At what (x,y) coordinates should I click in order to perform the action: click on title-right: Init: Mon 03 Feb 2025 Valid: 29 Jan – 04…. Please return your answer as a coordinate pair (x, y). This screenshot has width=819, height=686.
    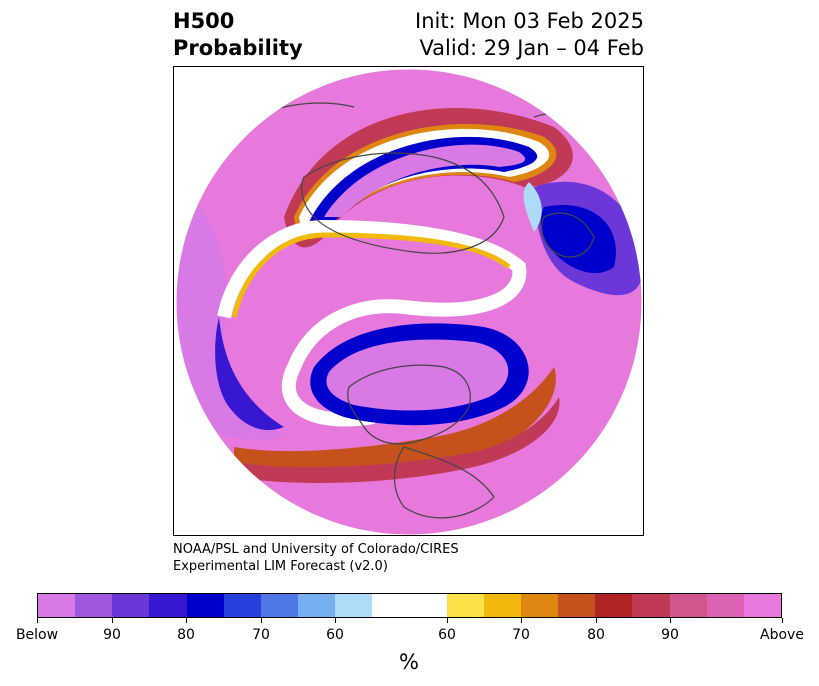
    Looking at the image, I should click on (529, 35).